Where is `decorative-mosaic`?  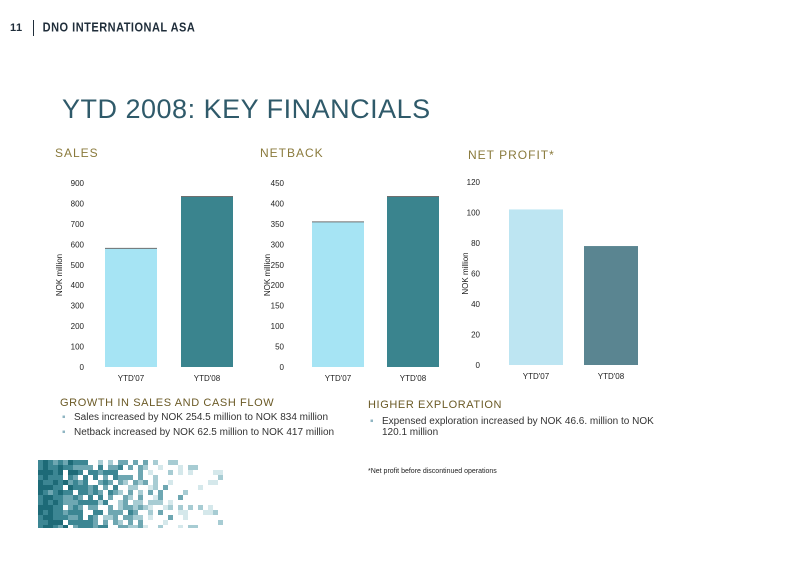 decorative-mosaic is located at coordinates (130, 494).